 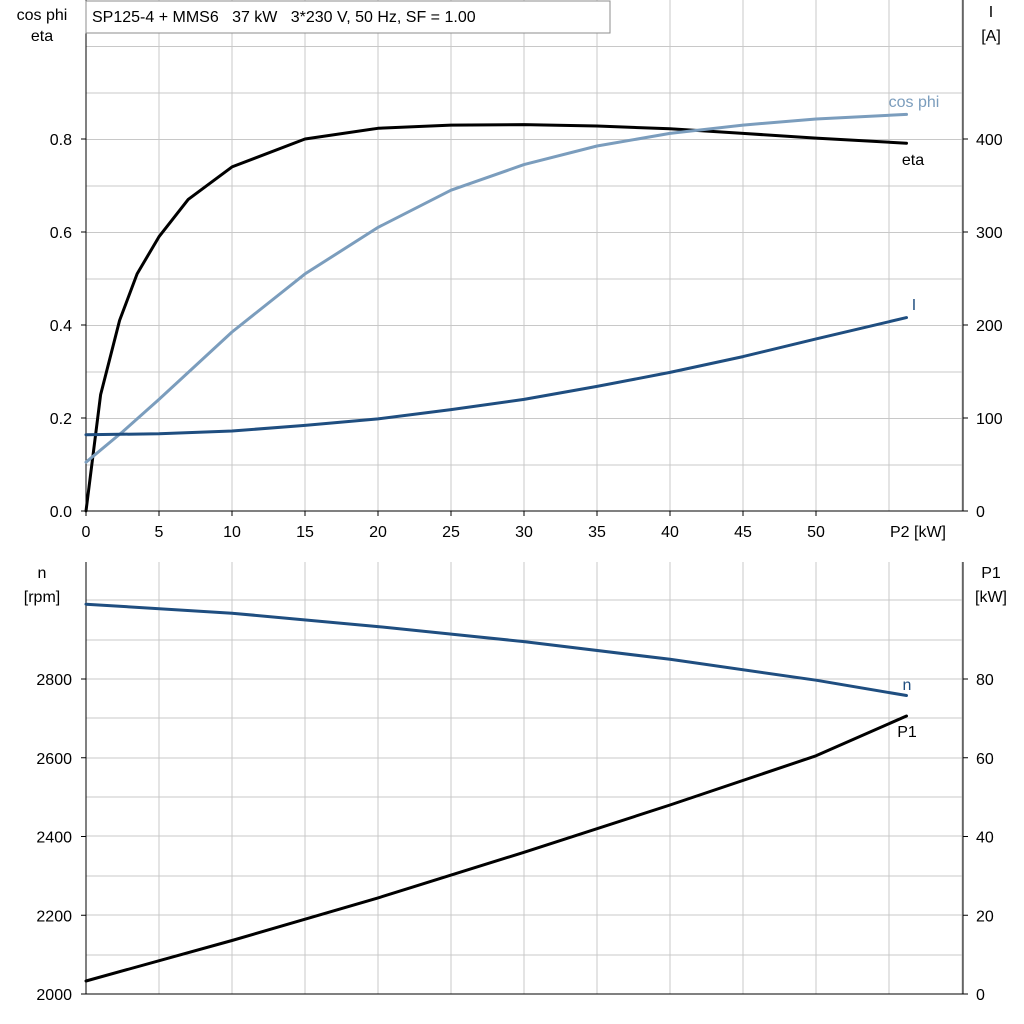 I want to click on bottom-right-tick-label: 40, so click(x=985, y=838).